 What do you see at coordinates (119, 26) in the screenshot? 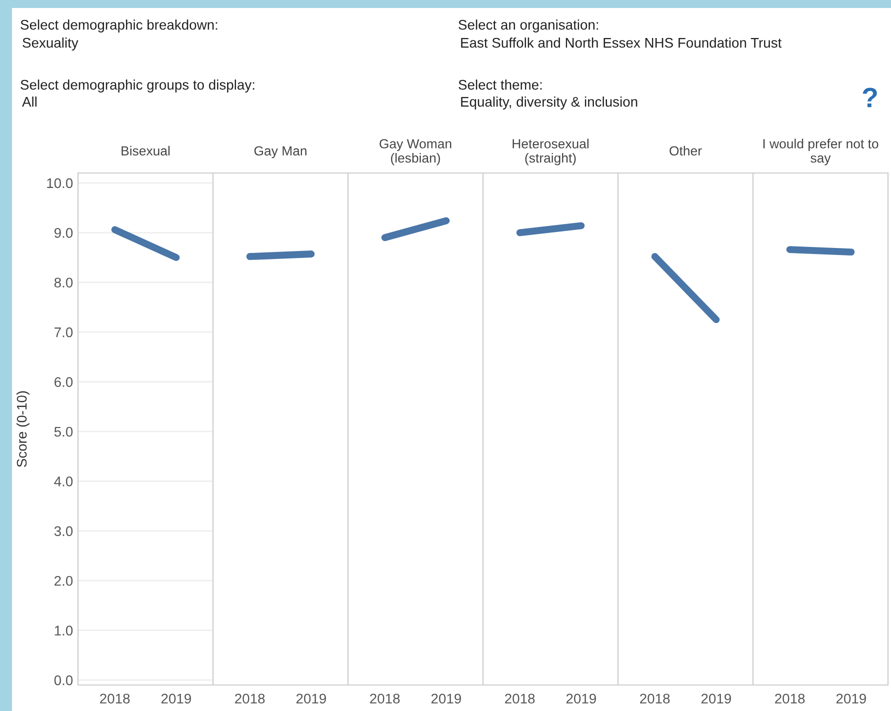
I see `text: Select demographic breakdown:` at bounding box center [119, 26].